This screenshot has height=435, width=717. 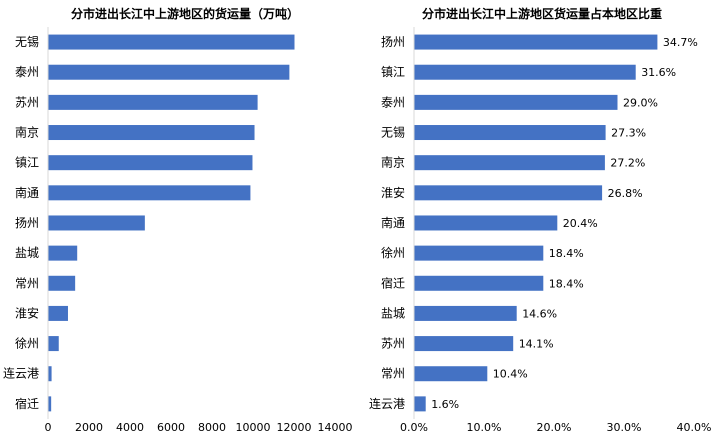 I want to click on right-category-label: 淮安, so click(x=393, y=192).